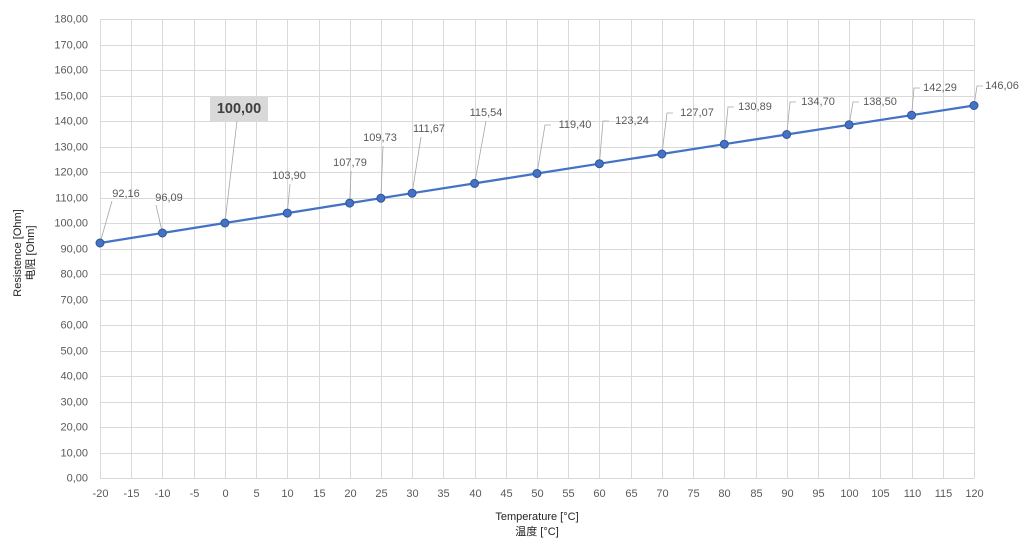 Image resolution: width=1022 pixels, height=540 pixels. I want to click on x-tick-label: 50, so click(537, 494).